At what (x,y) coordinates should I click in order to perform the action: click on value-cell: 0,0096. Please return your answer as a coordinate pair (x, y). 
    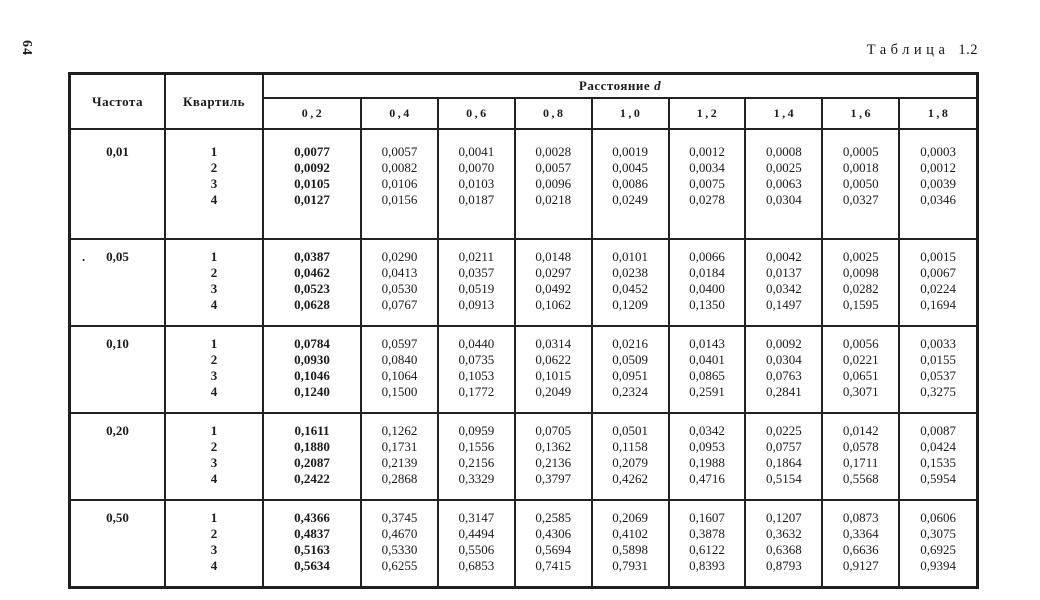
    Looking at the image, I should click on (552, 184).